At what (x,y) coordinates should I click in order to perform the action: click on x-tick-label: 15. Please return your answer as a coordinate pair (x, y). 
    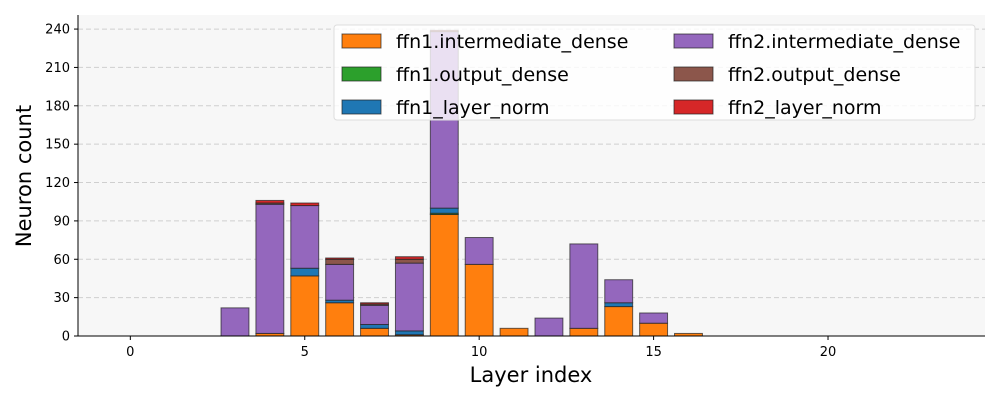
    Looking at the image, I should click on (653, 352).